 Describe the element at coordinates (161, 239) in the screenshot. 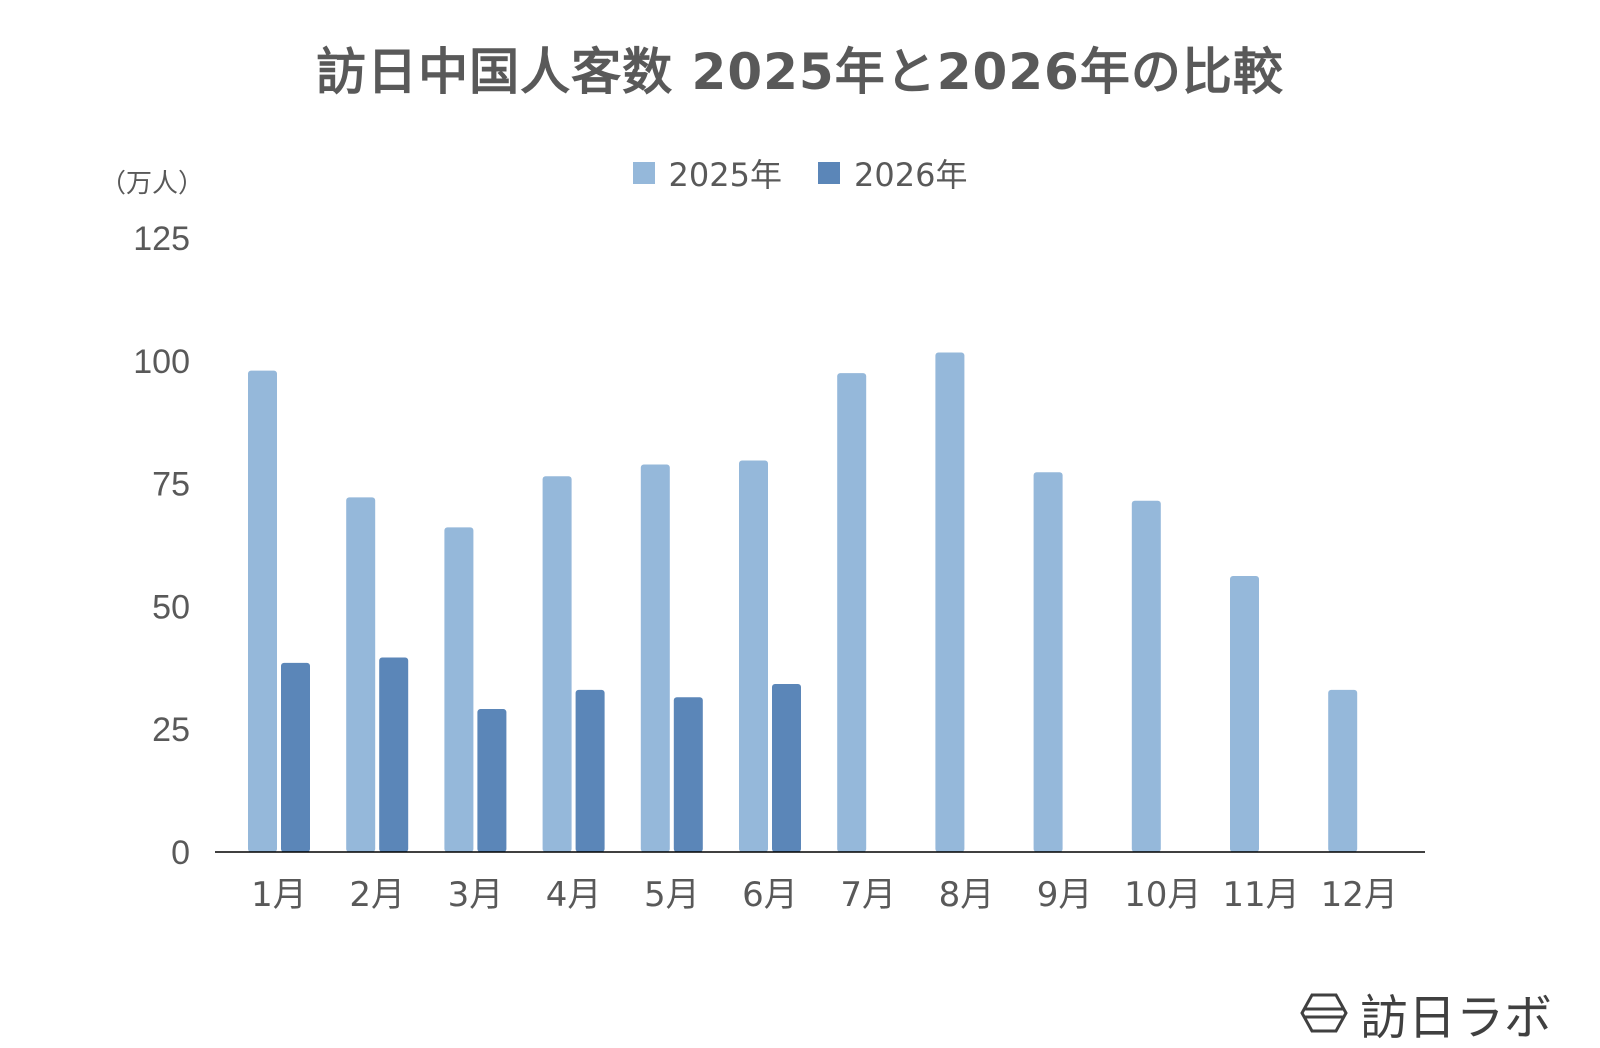

I see `y-tick-label: 125` at that location.